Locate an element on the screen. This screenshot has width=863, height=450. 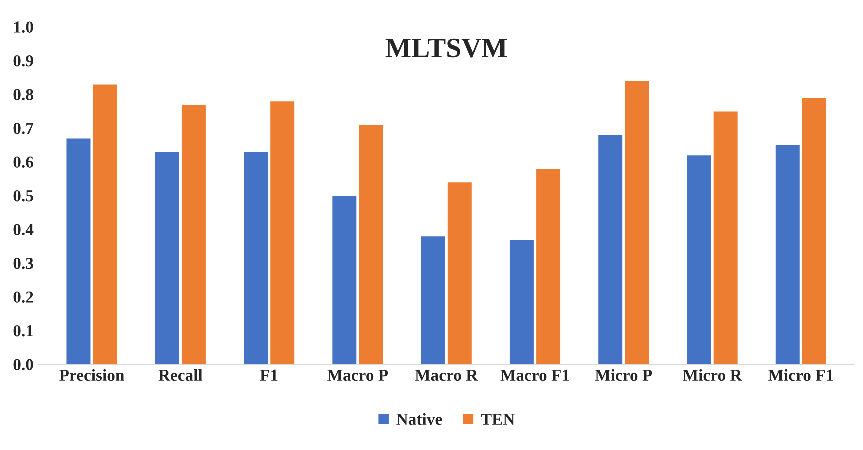
y-tick-label: 0.8 is located at coordinates (24, 95).